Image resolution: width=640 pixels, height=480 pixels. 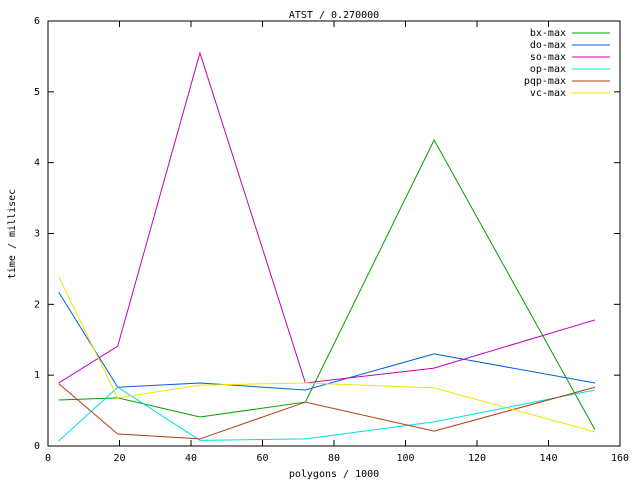 What do you see at coordinates (334, 458) in the screenshot?
I see `x-tick-label: 80` at bounding box center [334, 458].